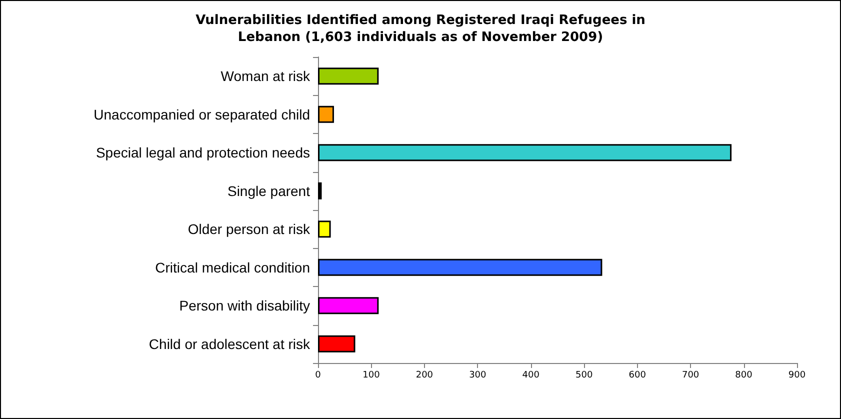 This screenshot has height=419, width=841. What do you see at coordinates (637, 375) in the screenshot?
I see `x-tick-label: 600` at bounding box center [637, 375].